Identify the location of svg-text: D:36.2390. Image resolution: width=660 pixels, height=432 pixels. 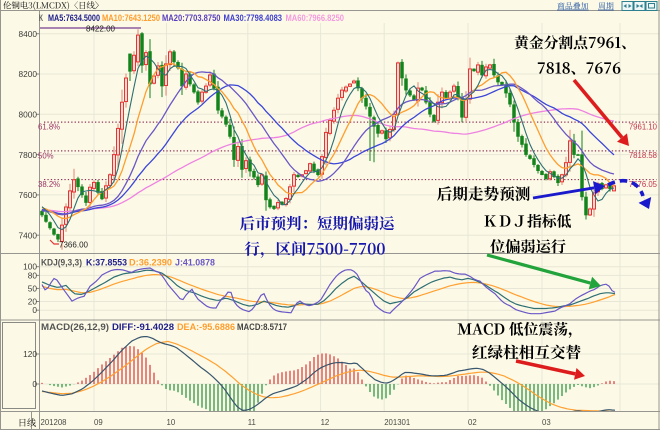
(150, 263).